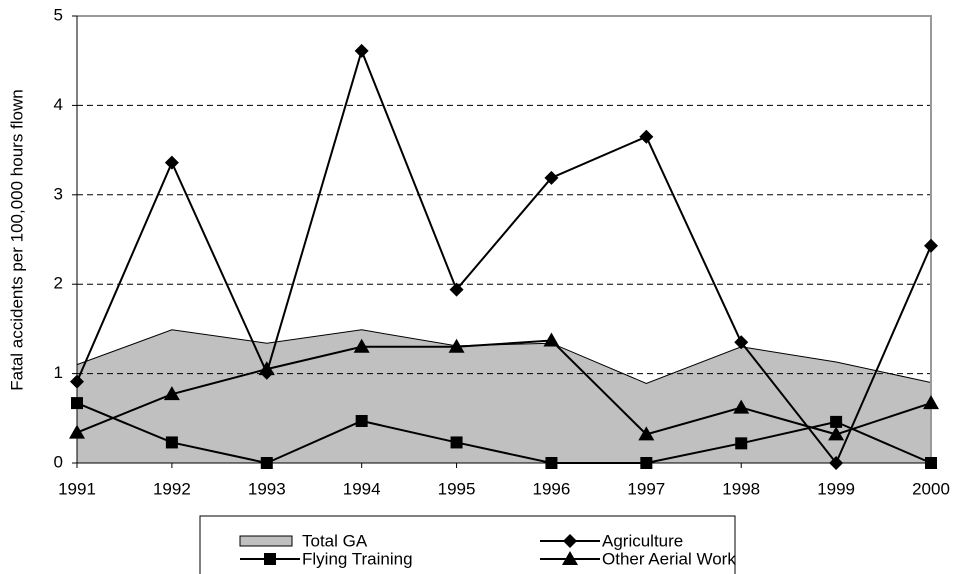 This screenshot has height=574, width=959. Describe the element at coordinates (646, 488) in the screenshot. I see `x-tick-label: 1997` at that location.